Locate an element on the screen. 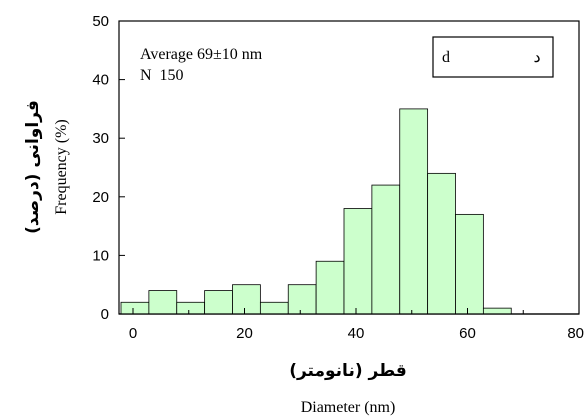 This screenshot has width=585, height=419. y-tick-label: 50 is located at coordinates (100, 21).